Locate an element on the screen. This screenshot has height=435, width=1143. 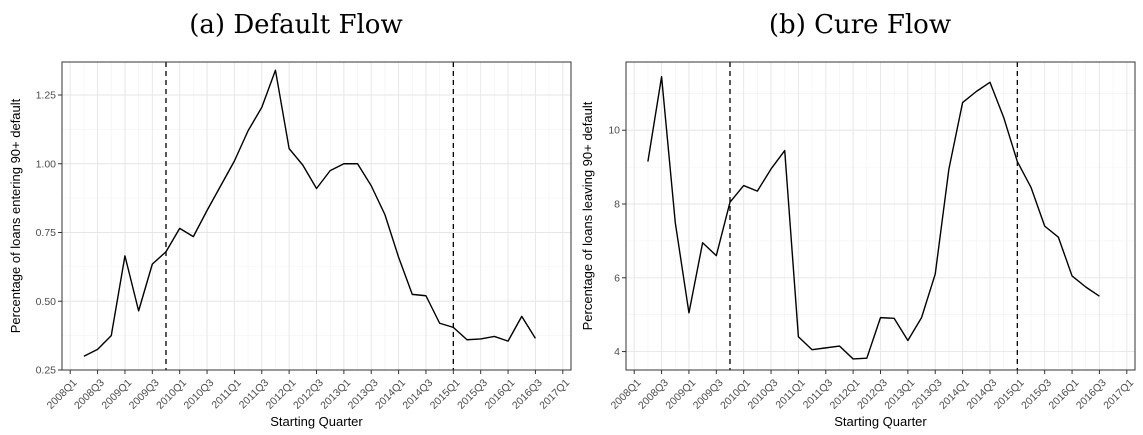
y-axis-title: Percentage of loans leaving 90+ default is located at coordinates (587, 215).